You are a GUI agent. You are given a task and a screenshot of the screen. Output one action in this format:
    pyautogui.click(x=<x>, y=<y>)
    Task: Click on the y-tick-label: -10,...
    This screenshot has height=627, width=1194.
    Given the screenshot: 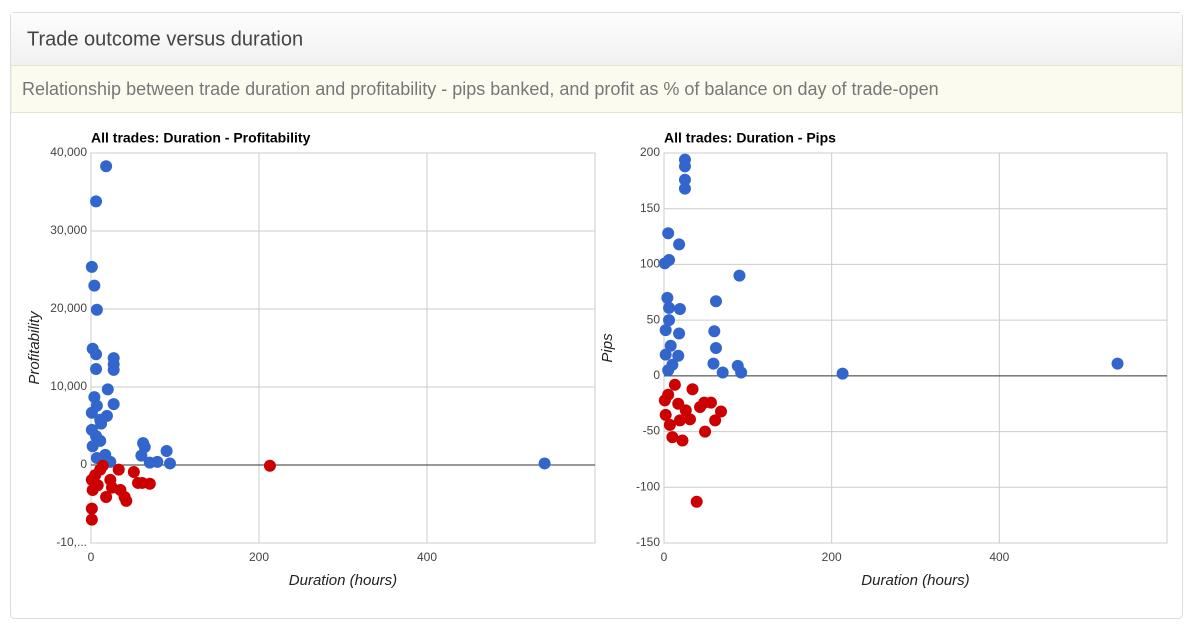 What is the action you would take?
    pyautogui.click(x=71, y=542)
    